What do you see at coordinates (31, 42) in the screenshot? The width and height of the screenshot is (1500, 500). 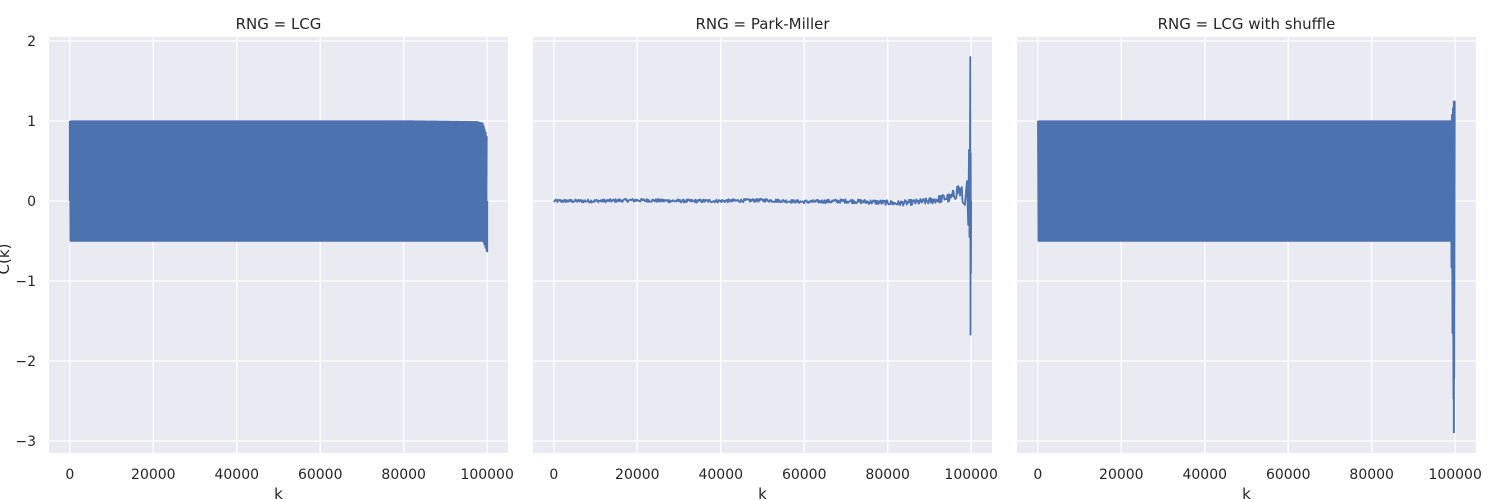 I see `y-tick-label: 2` at bounding box center [31, 42].